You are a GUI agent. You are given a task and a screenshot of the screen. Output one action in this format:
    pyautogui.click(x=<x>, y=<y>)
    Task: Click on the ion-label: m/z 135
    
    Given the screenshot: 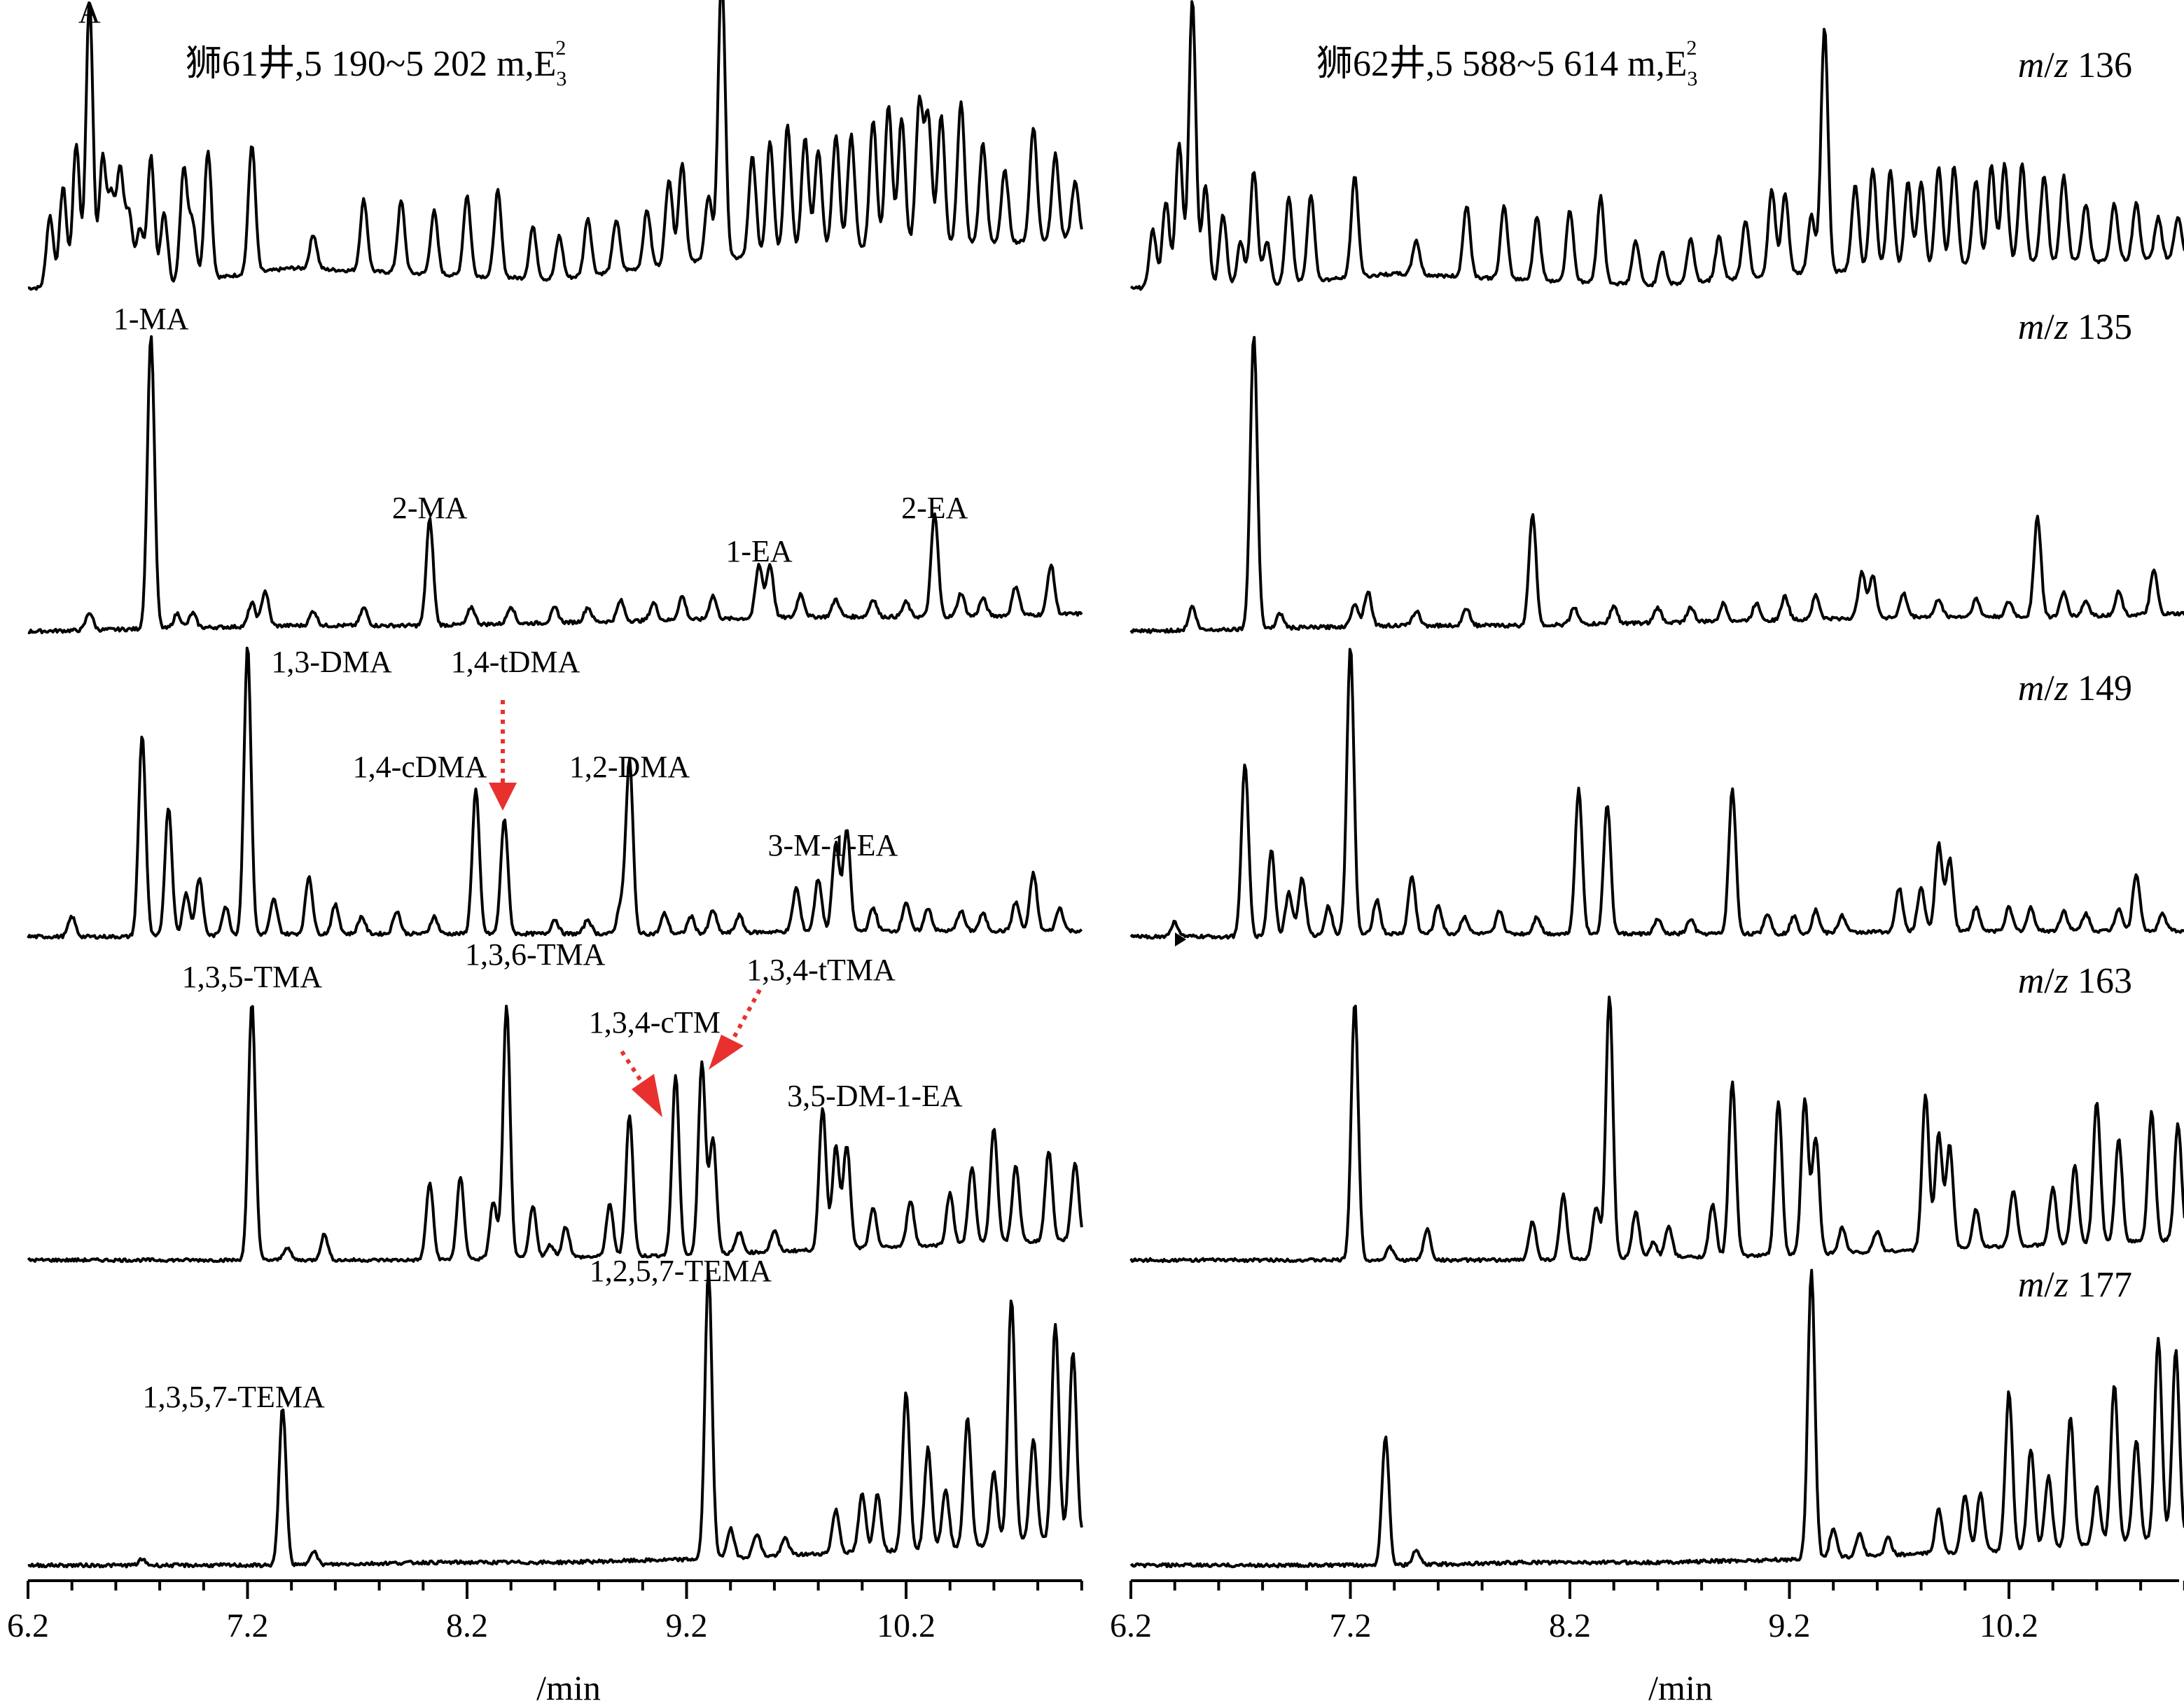 What is the action you would take?
    pyautogui.click(x=2075, y=327)
    